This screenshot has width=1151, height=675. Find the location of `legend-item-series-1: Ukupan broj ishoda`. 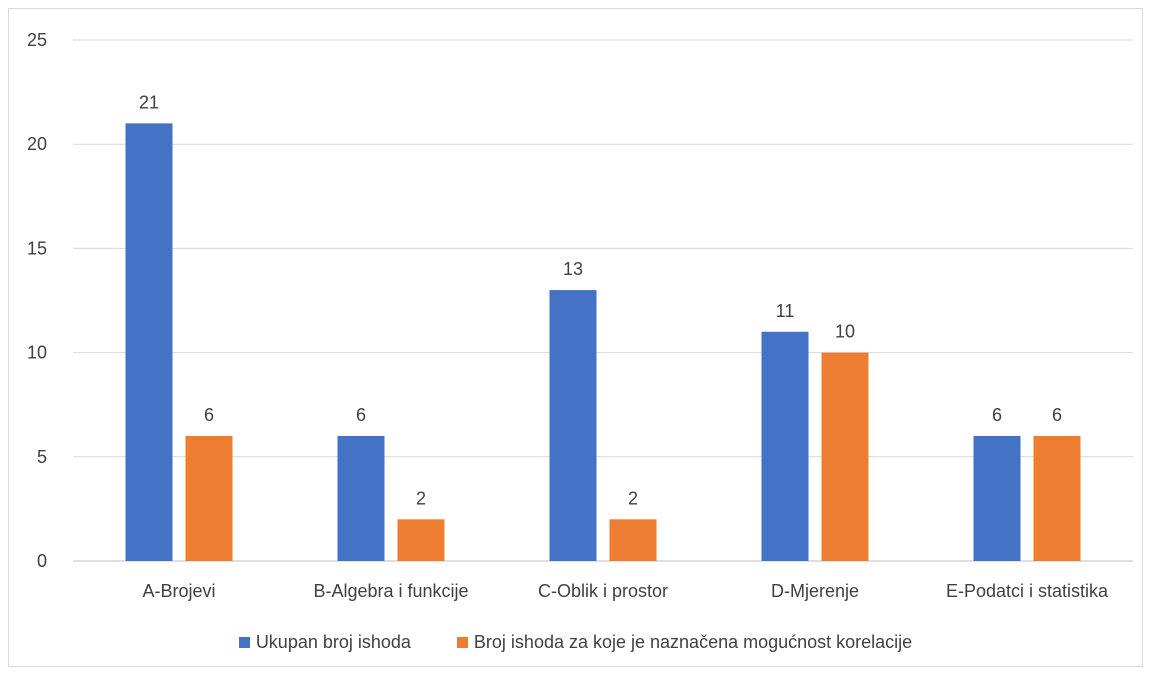

legend-item-series-1: Ukupan broj ishoda is located at coordinates (325, 642).